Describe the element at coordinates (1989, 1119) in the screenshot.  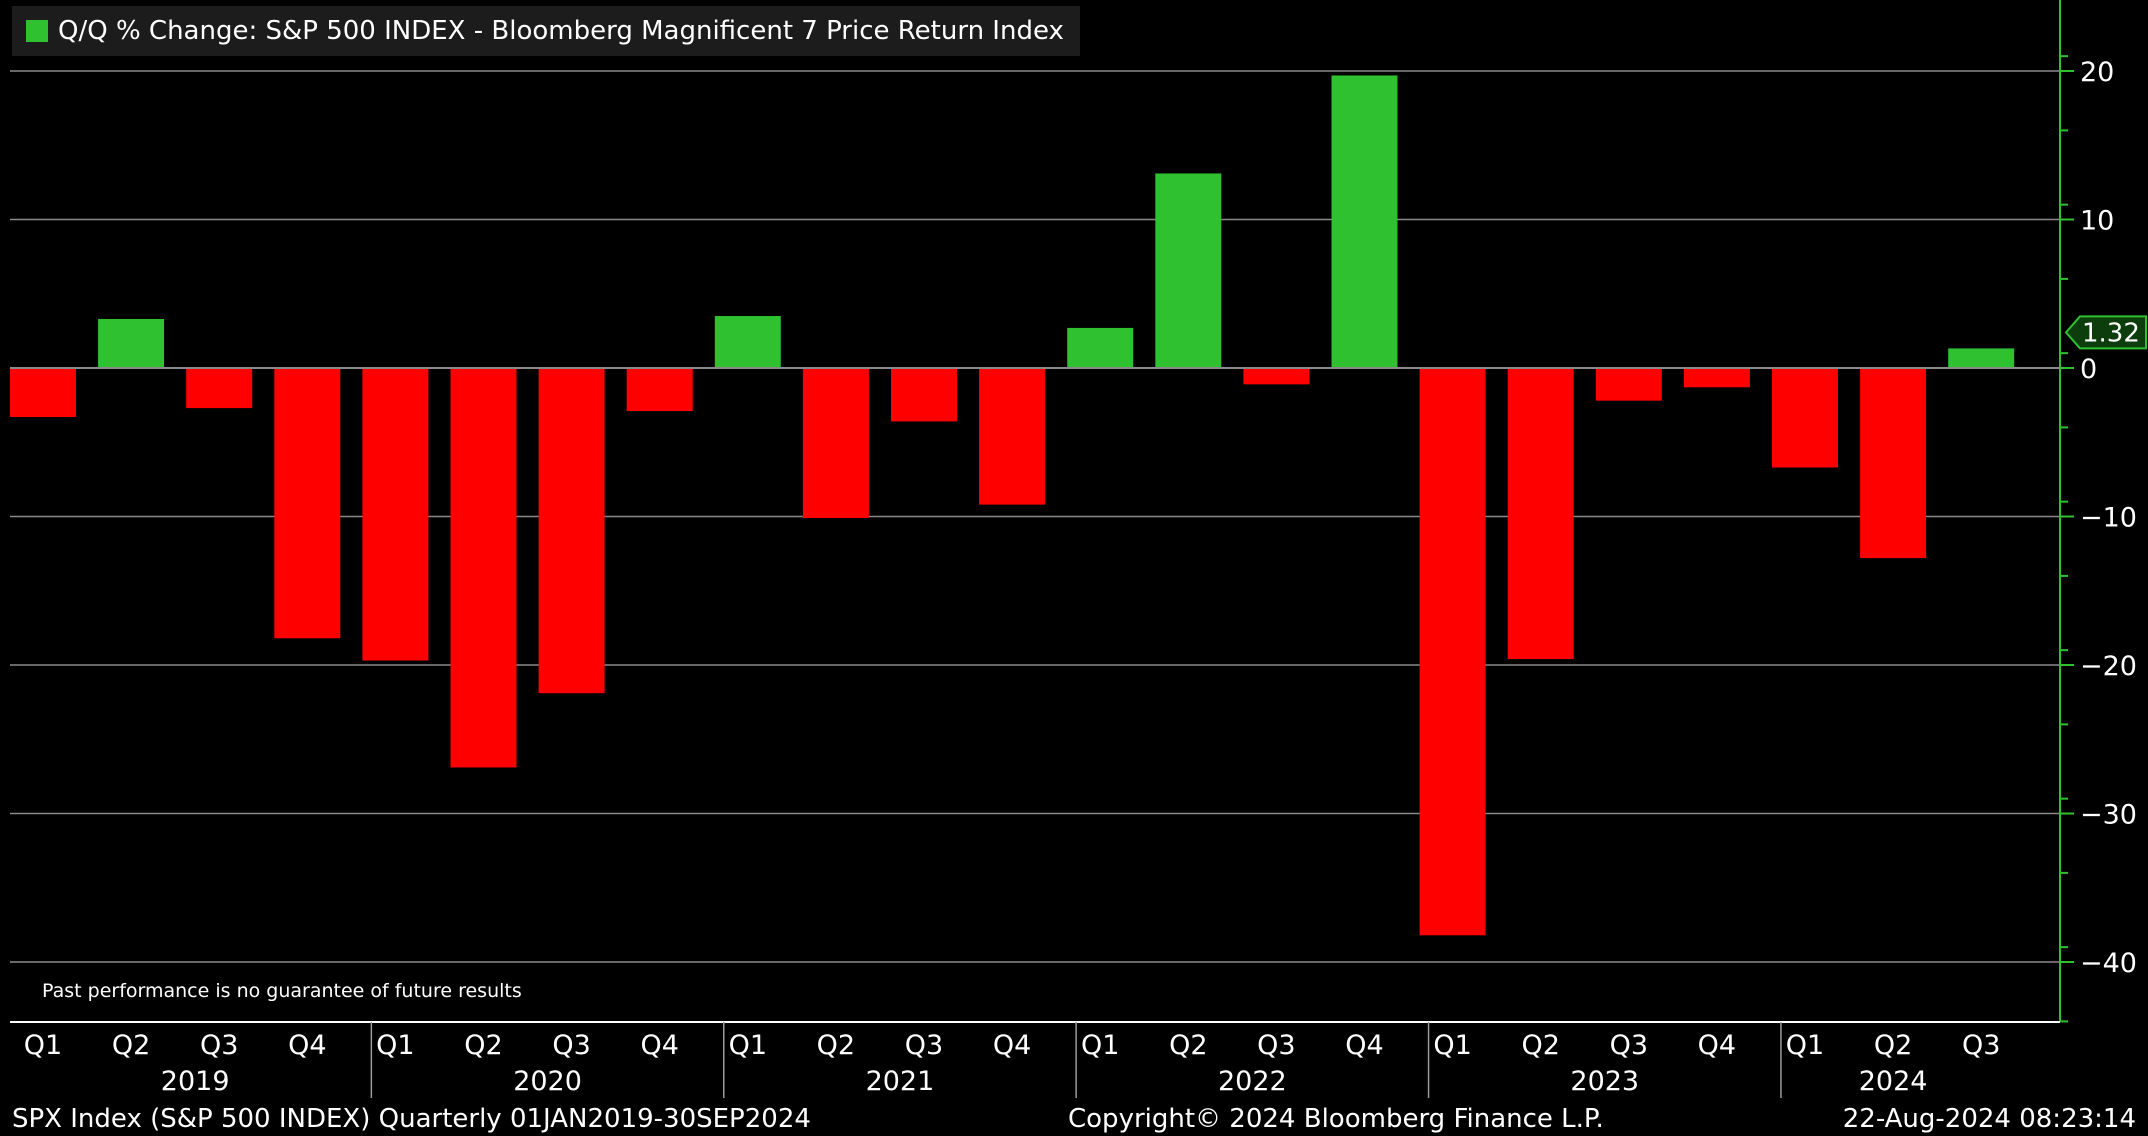
I see `footer-timestamp: 22-Aug-2024 08:23:14` at that location.